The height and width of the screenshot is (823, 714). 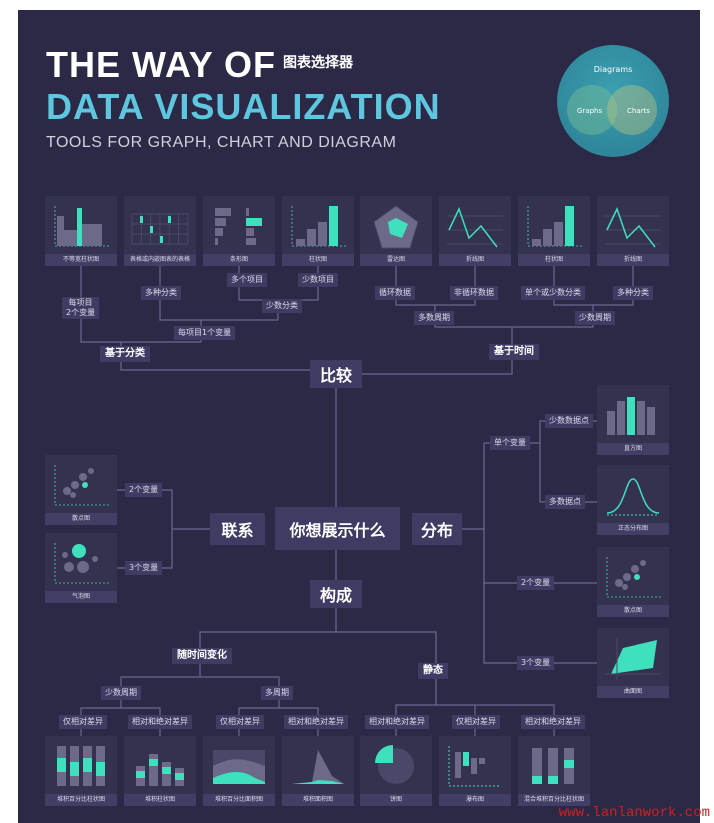 I want to click on venn-diagram: Diagrams Graphs Charts, so click(x=613, y=101).